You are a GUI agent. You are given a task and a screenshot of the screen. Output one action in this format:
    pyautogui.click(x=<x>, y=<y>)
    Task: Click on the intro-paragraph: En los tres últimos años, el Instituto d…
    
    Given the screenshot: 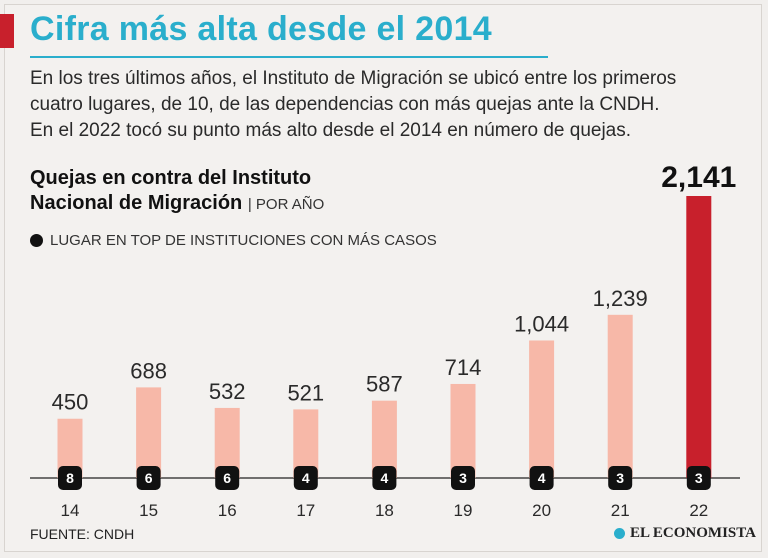 What is the action you would take?
    pyautogui.click(x=395, y=105)
    